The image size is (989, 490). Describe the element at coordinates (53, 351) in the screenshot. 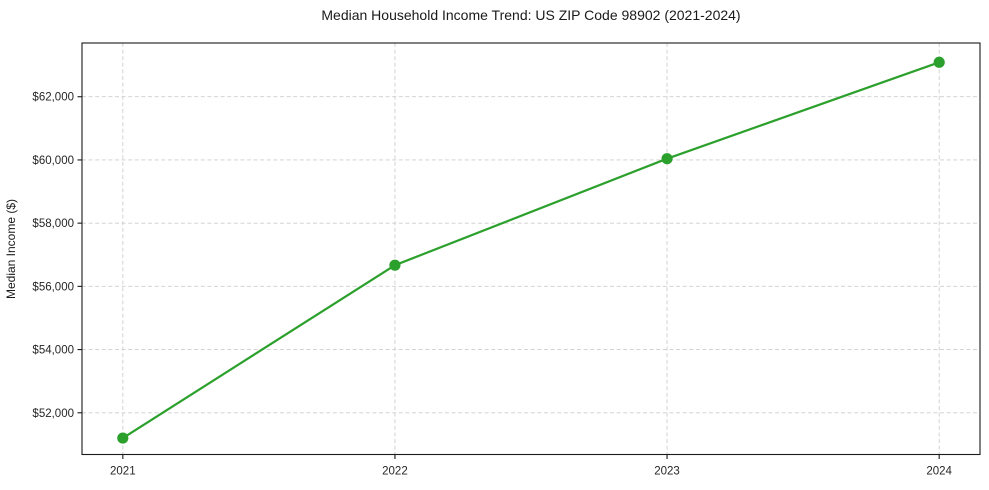

I see `y-tick-label: $54,000` at that location.